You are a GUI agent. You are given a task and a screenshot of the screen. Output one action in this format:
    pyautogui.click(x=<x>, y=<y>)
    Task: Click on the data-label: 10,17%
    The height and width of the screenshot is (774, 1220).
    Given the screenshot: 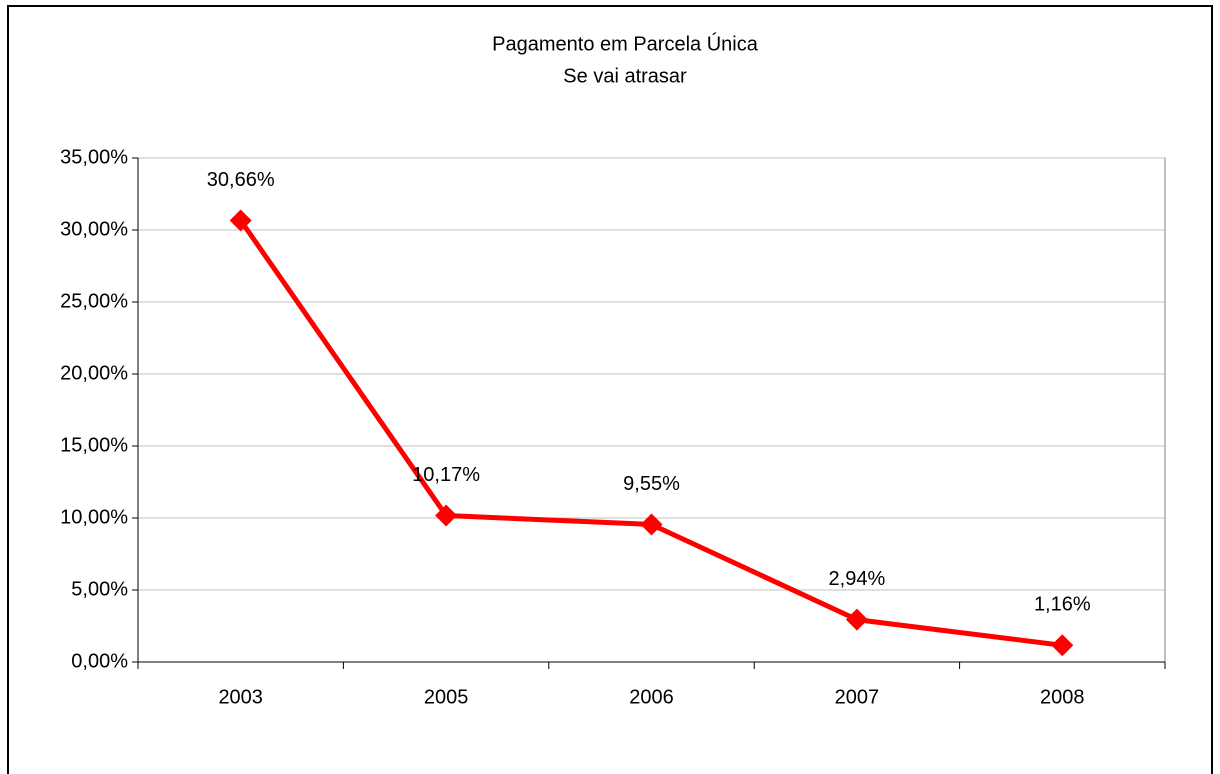 What is the action you would take?
    pyautogui.click(x=446, y=475)
    